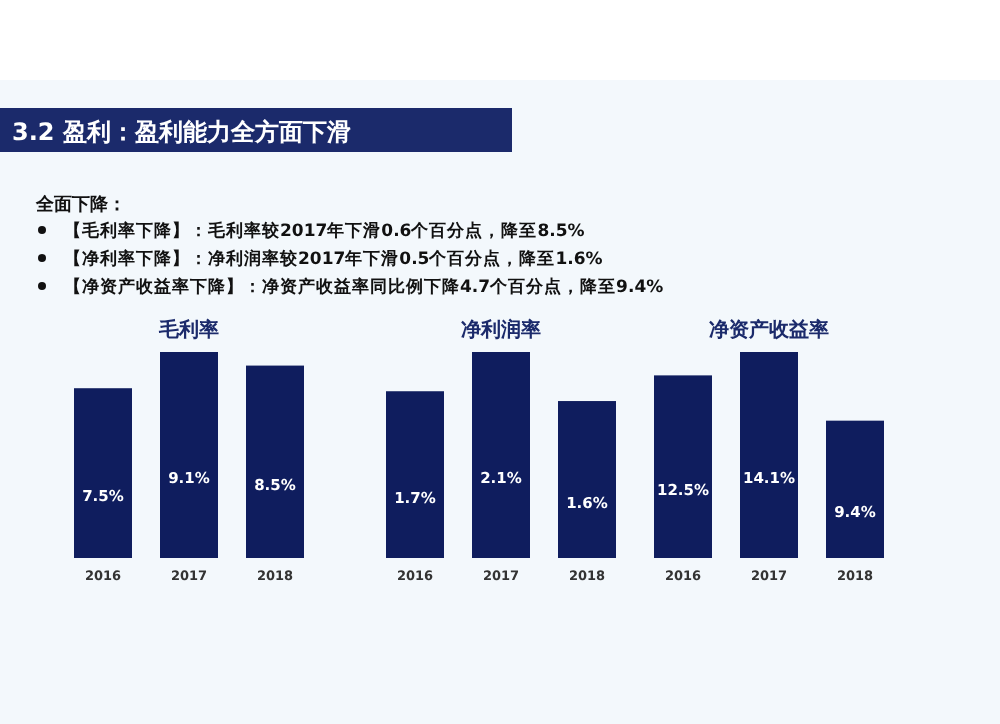 This screenshot has height=724, width=1000. What do you see at coordinates (188, 330) in the screenshot?
I see `chart-title: 毛利率` at bounding box center [188, 330].